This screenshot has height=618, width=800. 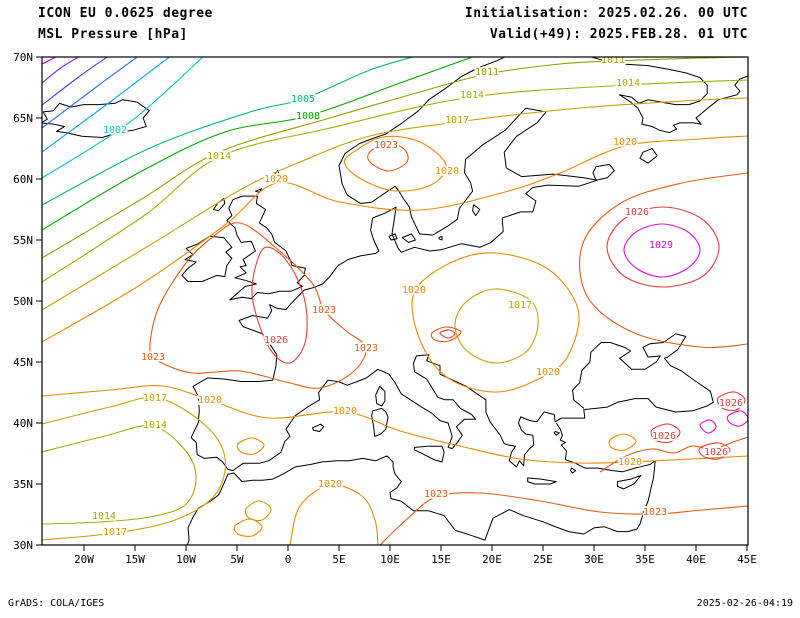 I want to click on coastline-bornholm, so click(x=440, y=238).